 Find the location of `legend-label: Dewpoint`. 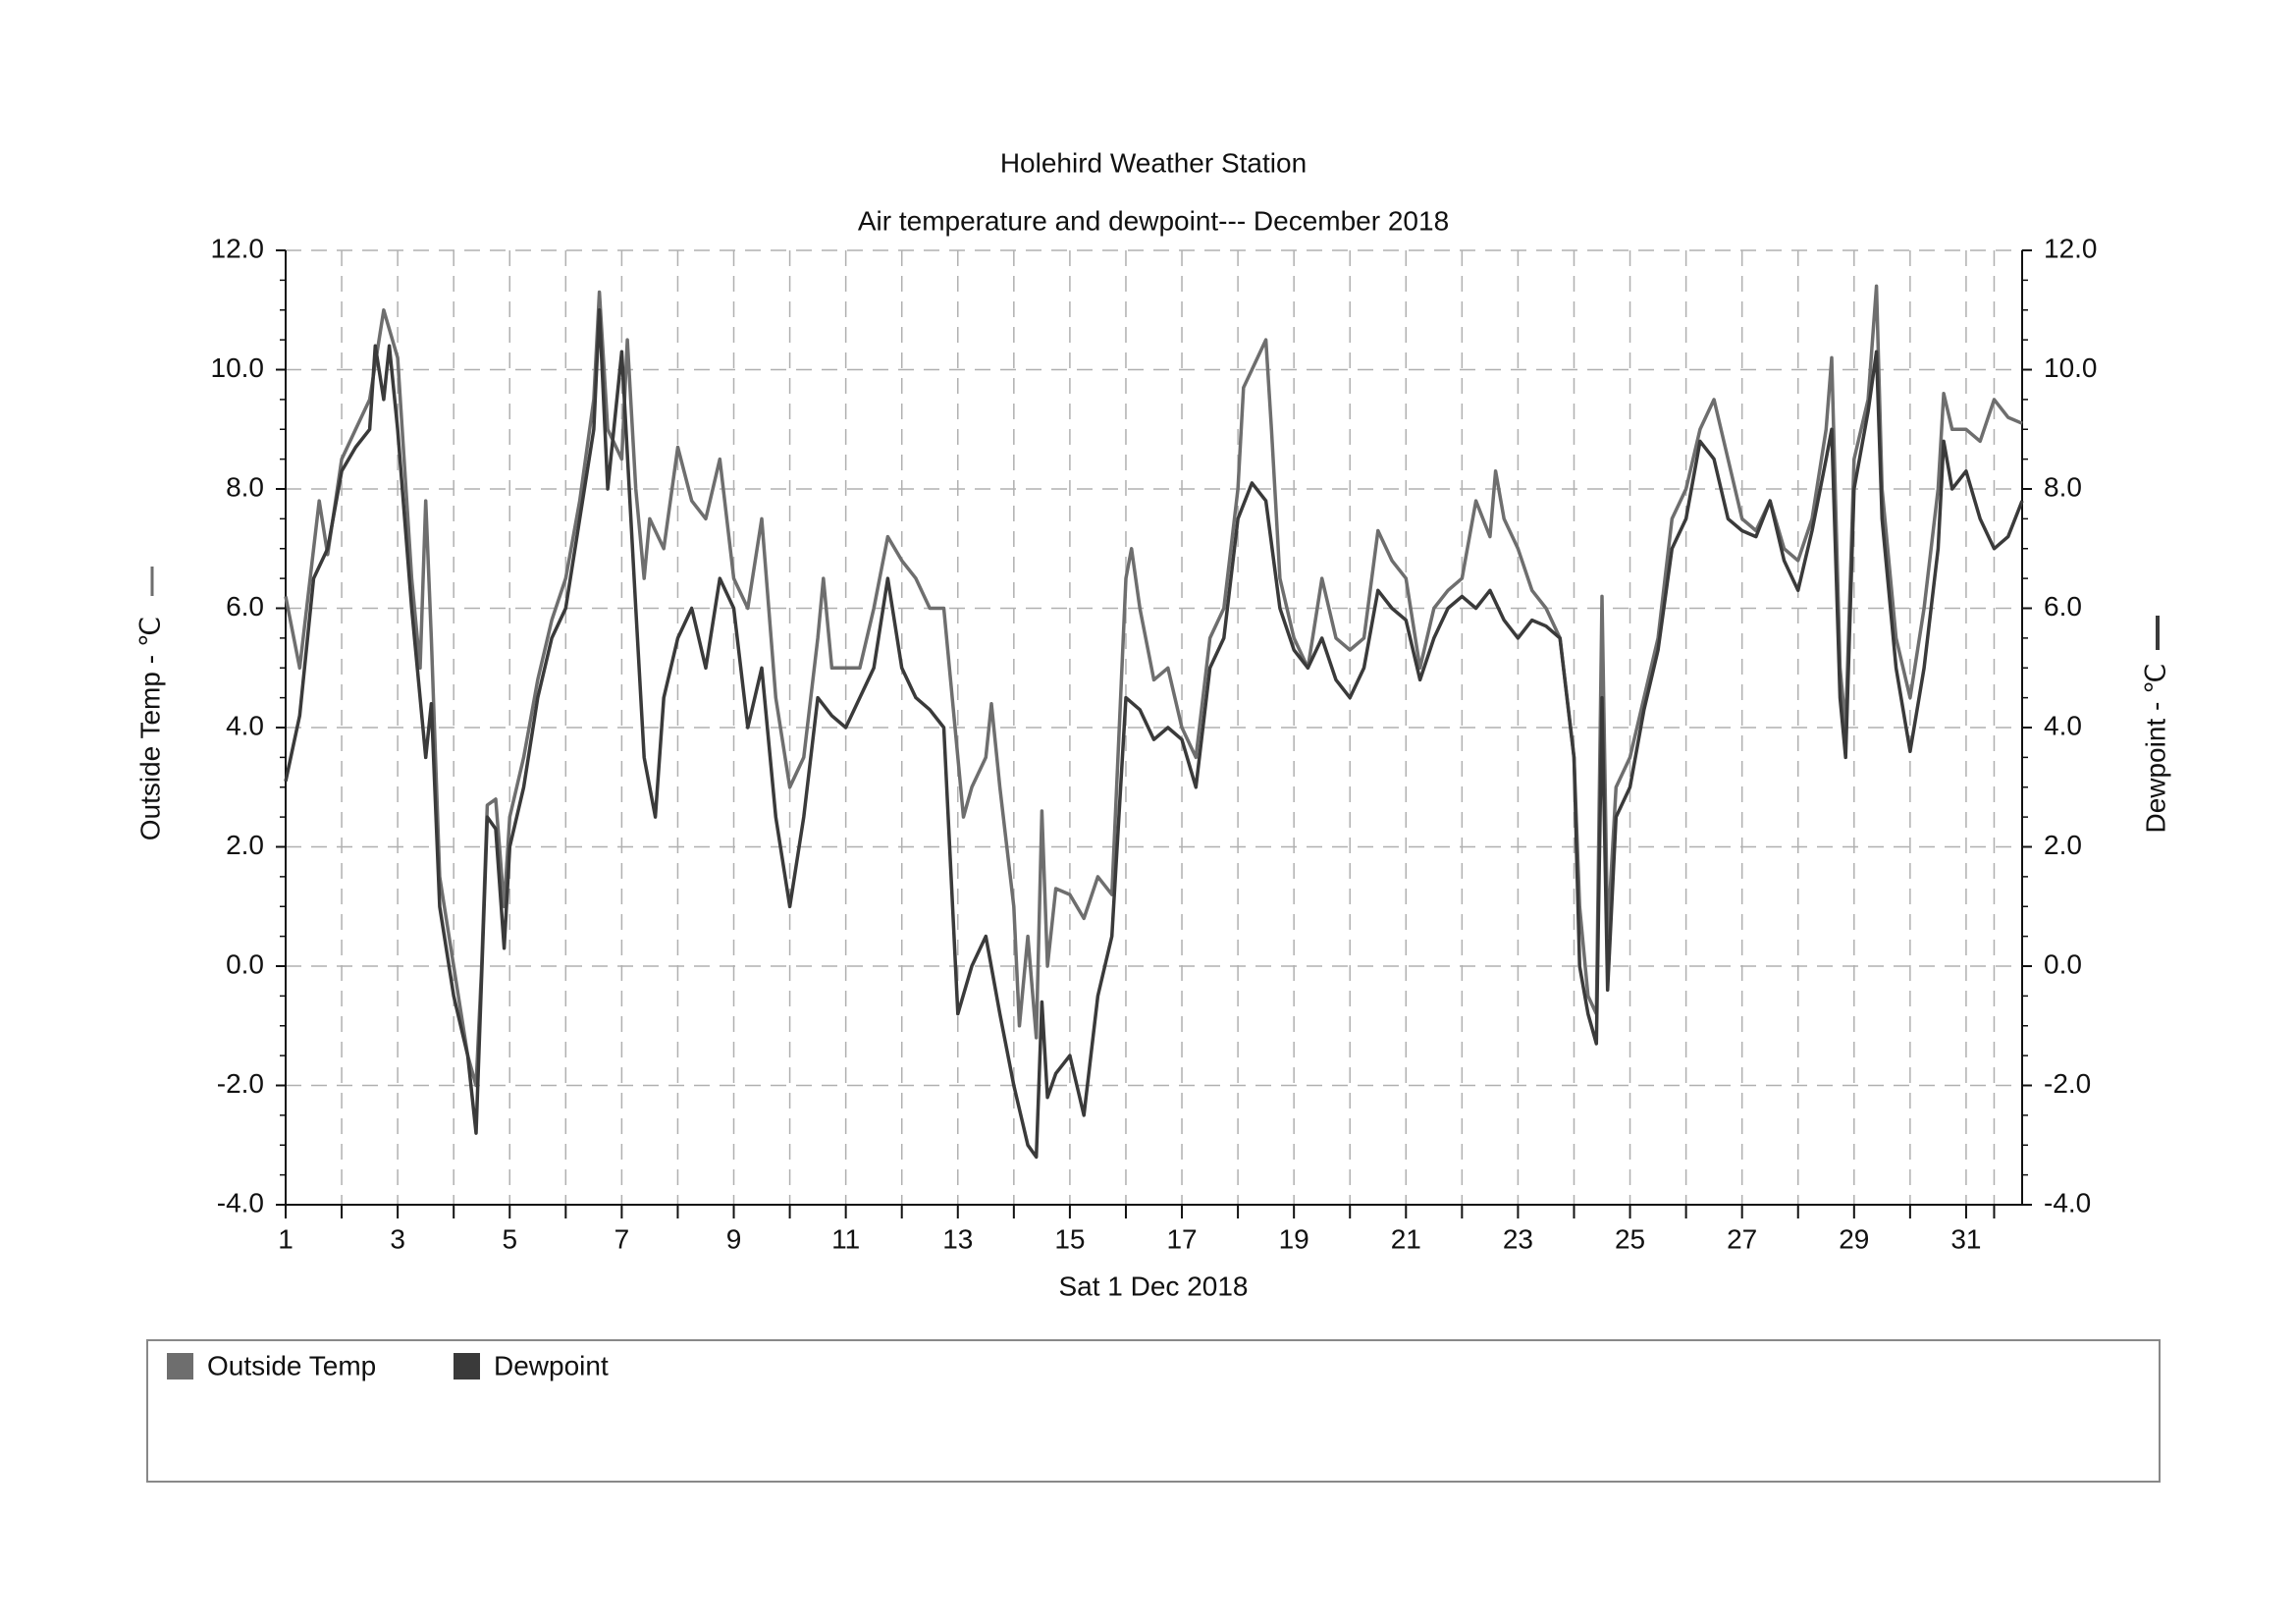

legend-label: Dewpoint is located at coordinates (551, 1365).